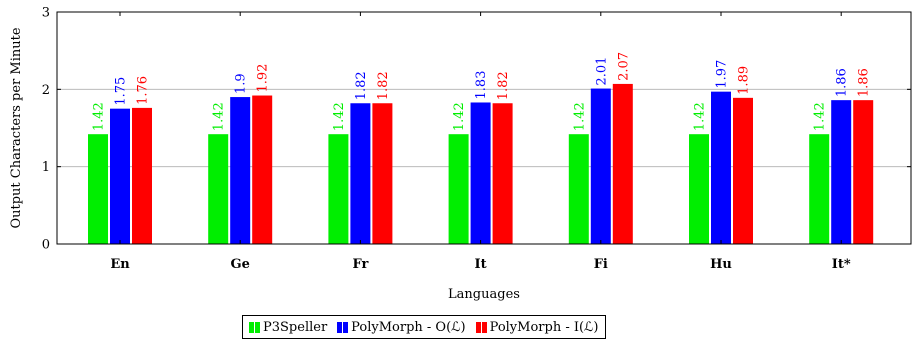  What do you see at coordinates (263, 78) in the screenshot?
I see `data-label: 1.92` at bounding box center [263, 78].